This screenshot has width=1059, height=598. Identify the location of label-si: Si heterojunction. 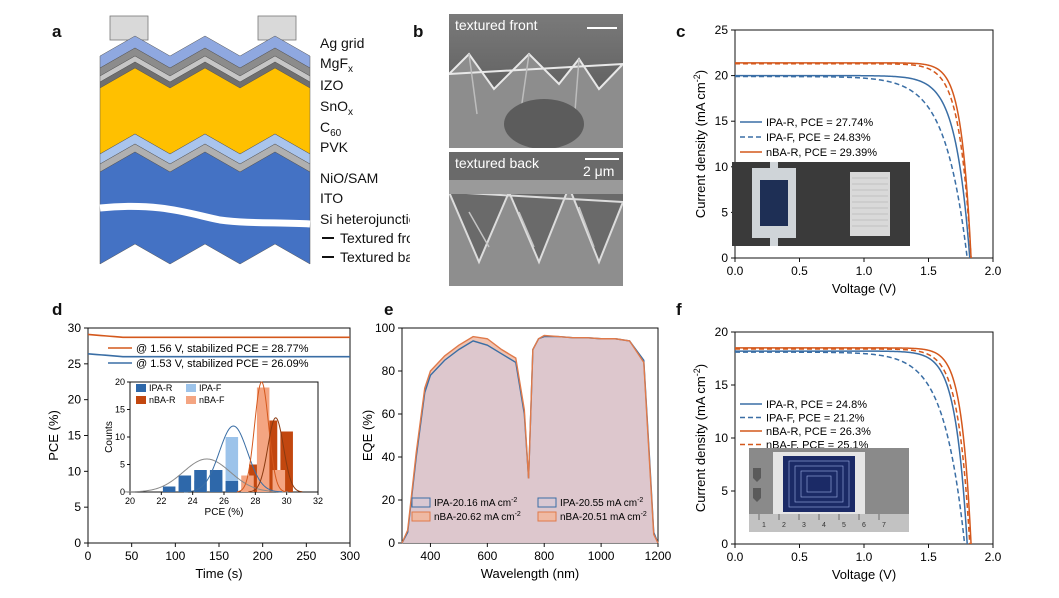
(365, 219).